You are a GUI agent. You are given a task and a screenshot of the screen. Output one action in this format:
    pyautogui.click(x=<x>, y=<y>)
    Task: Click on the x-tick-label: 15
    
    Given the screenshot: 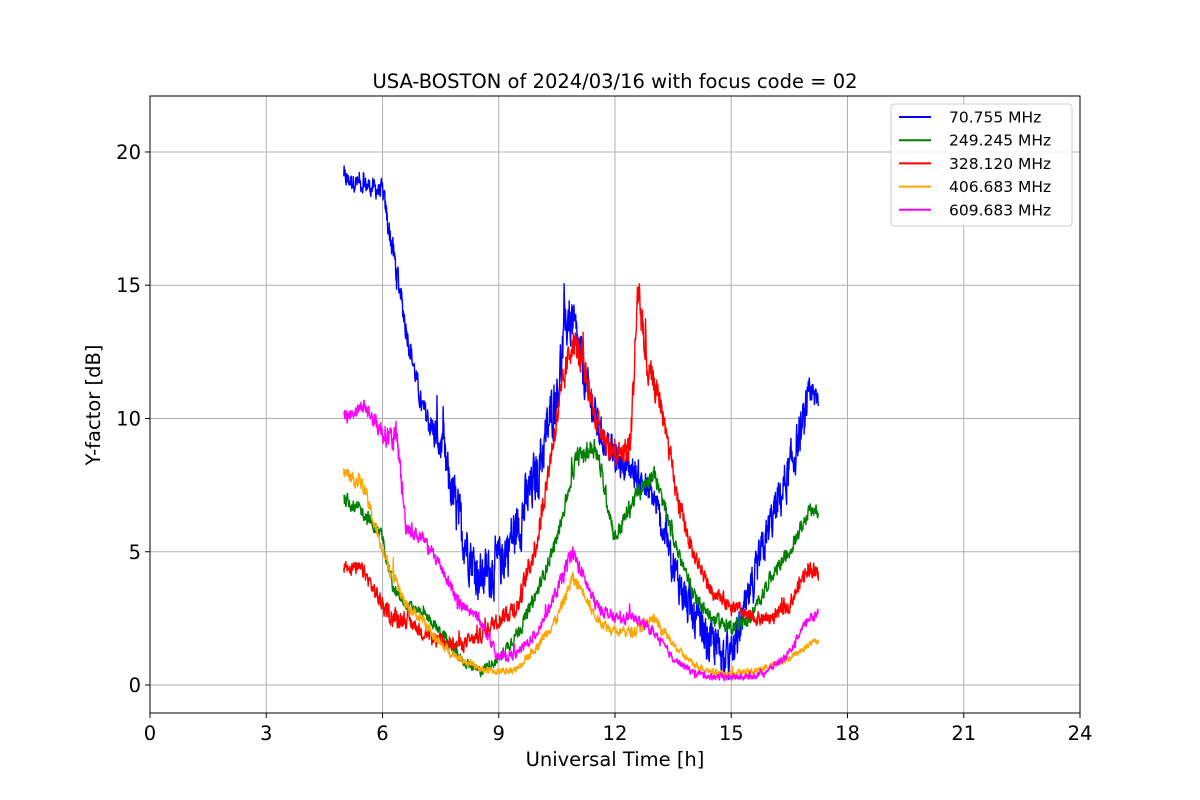 What is the action you would take?
    pyautogui.click(x=731, y=733)
    